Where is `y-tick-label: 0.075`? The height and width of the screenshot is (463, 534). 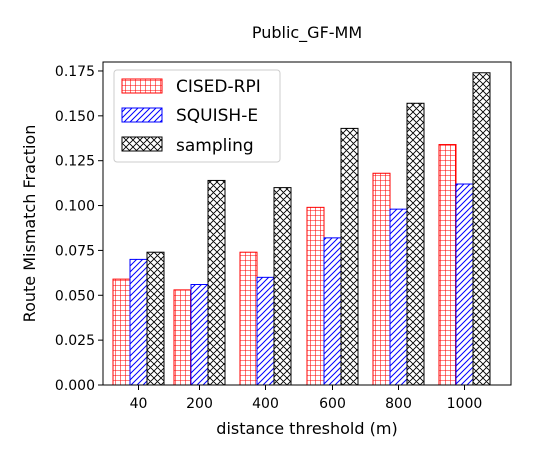
y-tick-label: 0.075 is located at coordinates (75, 251).